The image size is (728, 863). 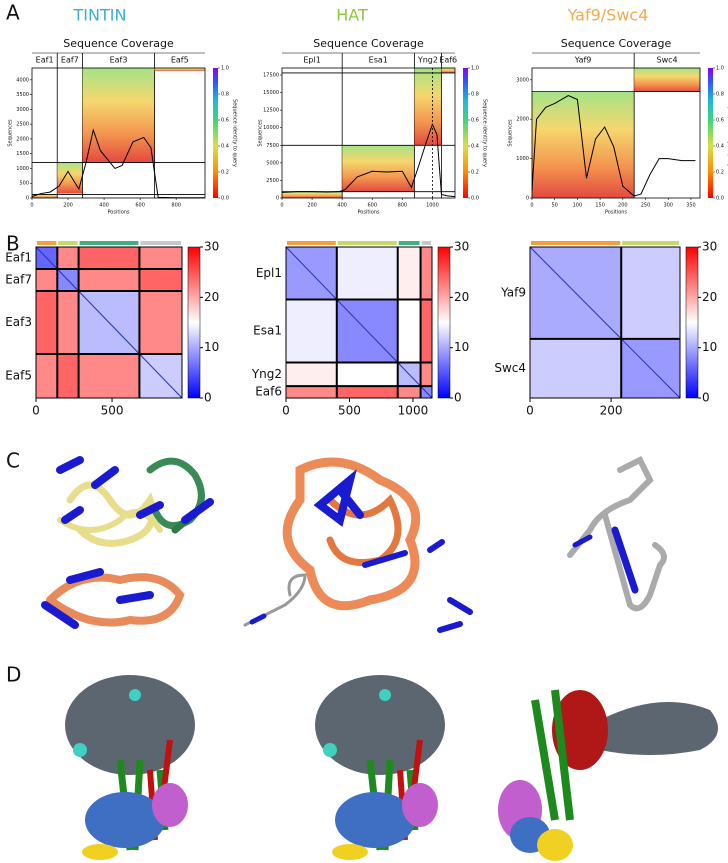 What do you see at coordinates (475, 95) in the screenshot?
I see `colorbar-tick-label: 0.8` at bounding box center [475, 95].